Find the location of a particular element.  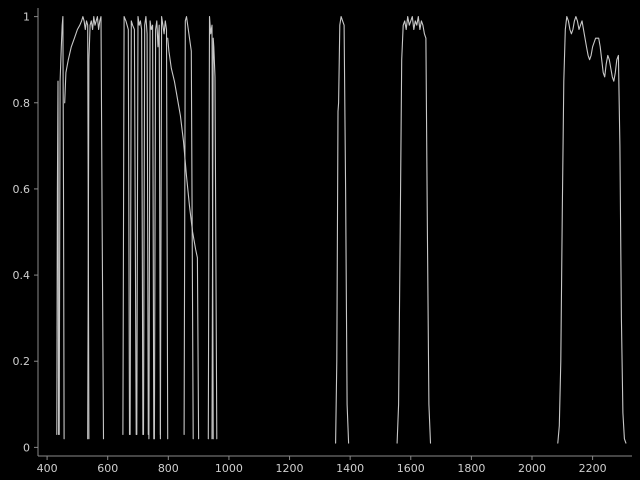

x-tick-label: 800 is located at coordinates (168, 468).